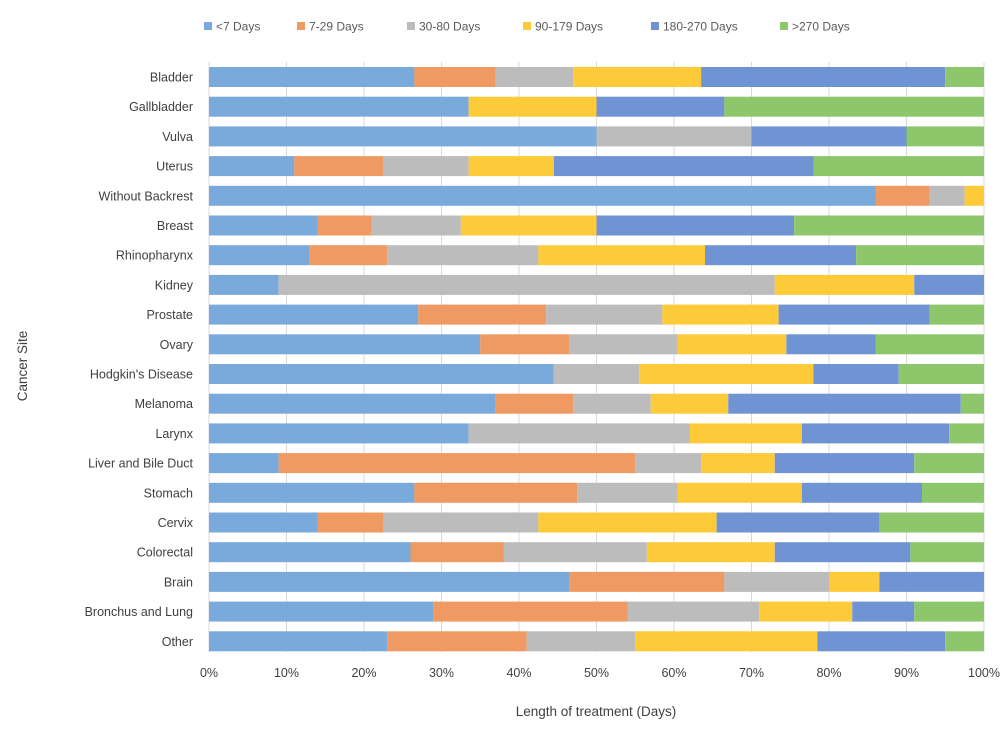 The image size is (1005, 729). I want to click on x-tick-label: 10%, so click(286, 673).